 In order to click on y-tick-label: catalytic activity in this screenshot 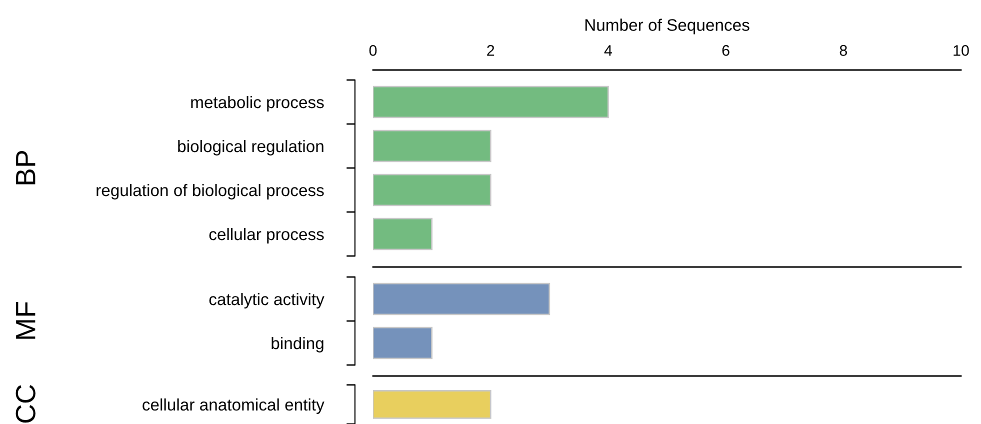, I will do `click(266, 300)`.